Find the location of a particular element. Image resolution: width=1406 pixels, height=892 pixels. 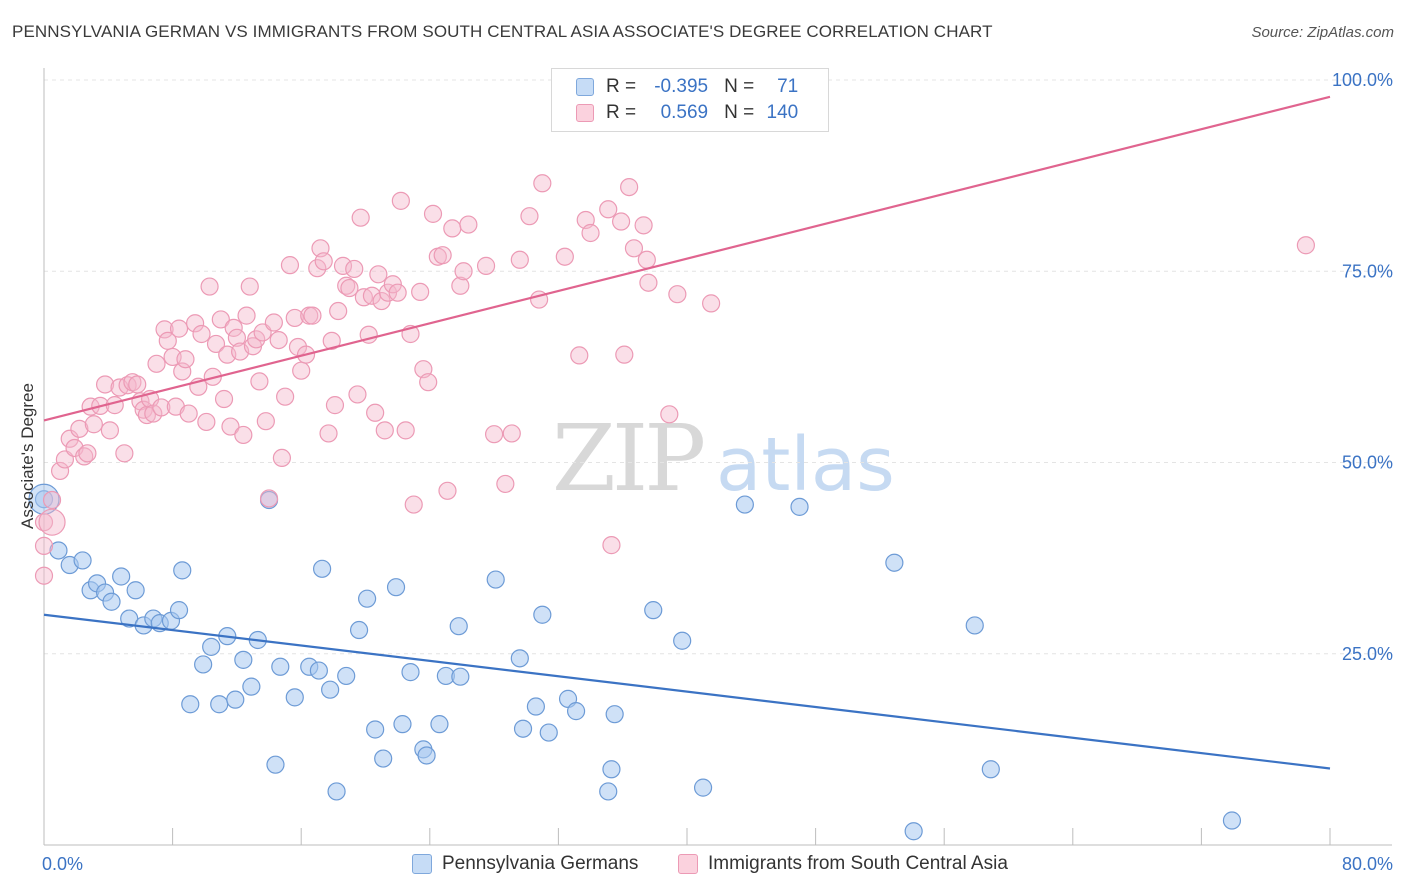

legend-n-label: N = is located at coordinates (739, 112).